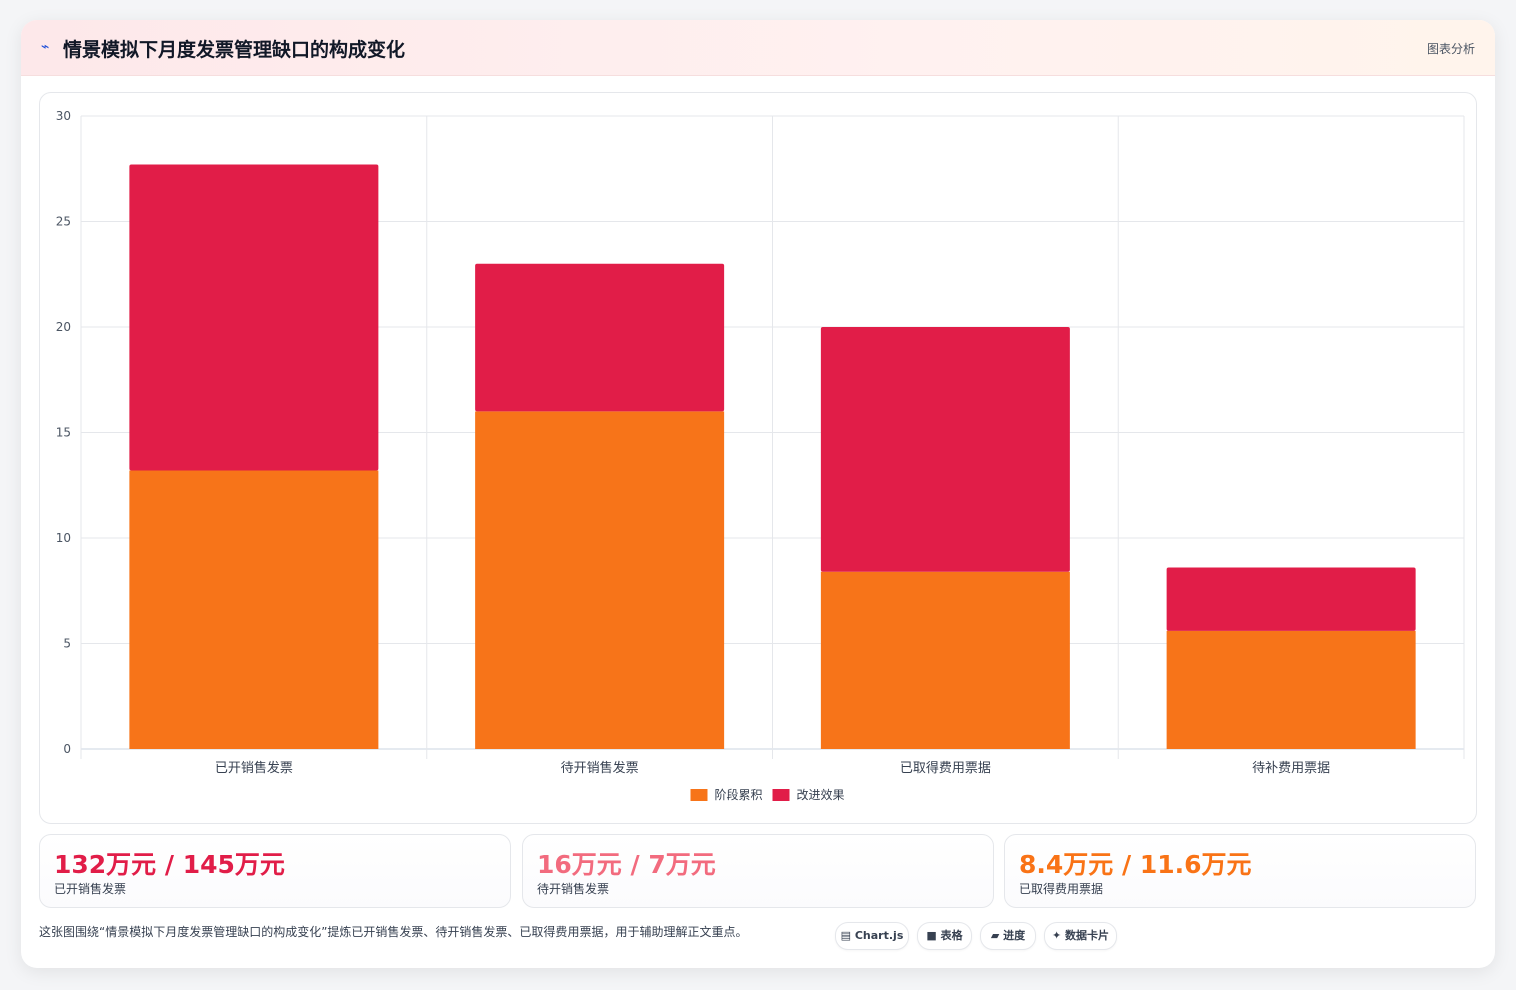 This screenshot has height=990, width=1516. Describe the element at coordinates (626, 864) in the screenshot. I see `stat-value: 16万元 / 7万元` at that location.